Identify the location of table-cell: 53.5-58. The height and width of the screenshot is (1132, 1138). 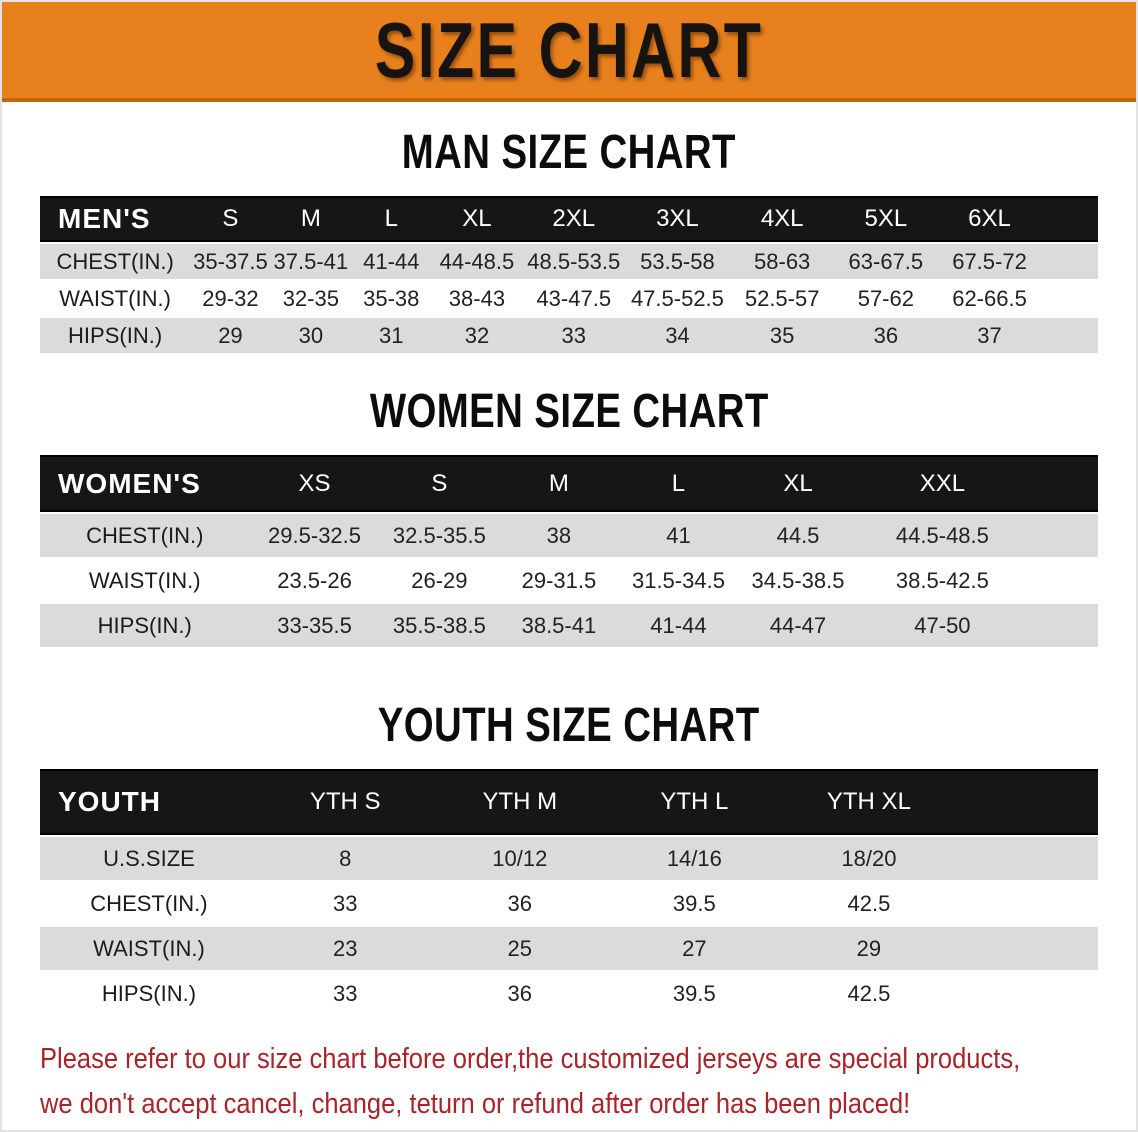
(677, 261).